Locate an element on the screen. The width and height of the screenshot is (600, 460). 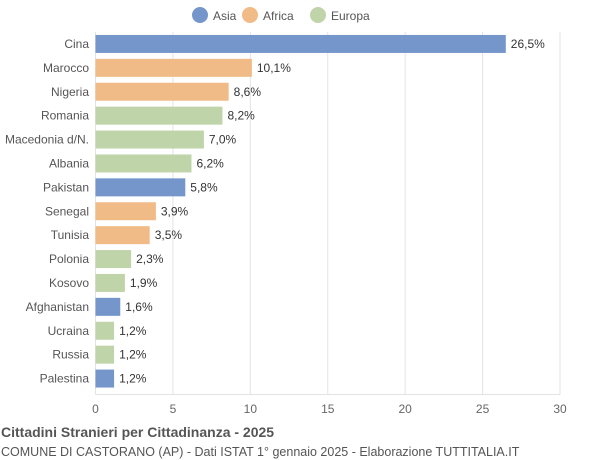
bar-senegal is located at coordinates (125, 211).